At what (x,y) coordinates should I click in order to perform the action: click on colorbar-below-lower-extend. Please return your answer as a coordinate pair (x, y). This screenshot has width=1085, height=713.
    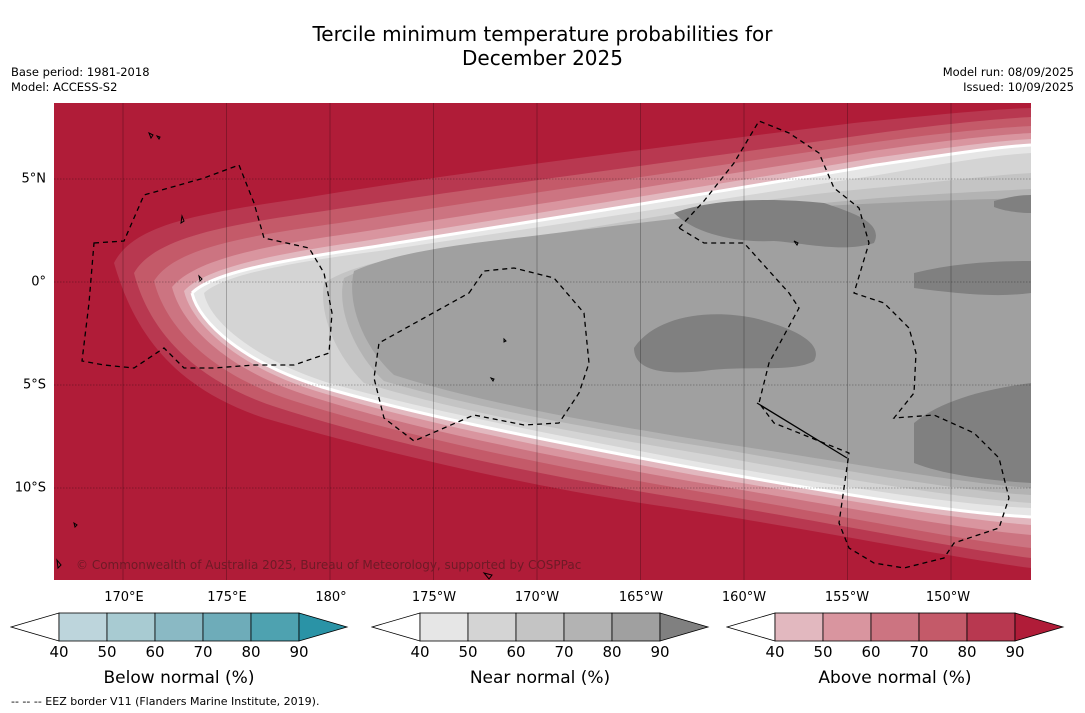
    Looking at the image, I should click on (35, 627).